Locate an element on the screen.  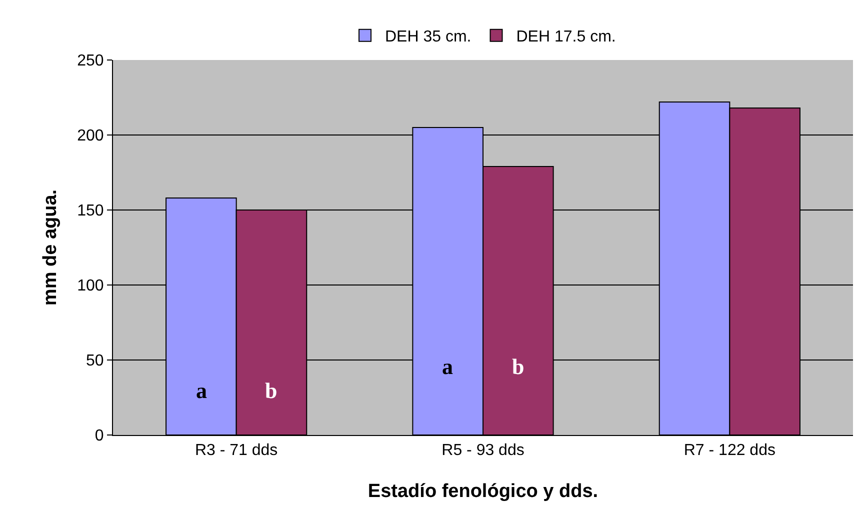
y-tick-label: 200 is located at coordinates (90, 136).